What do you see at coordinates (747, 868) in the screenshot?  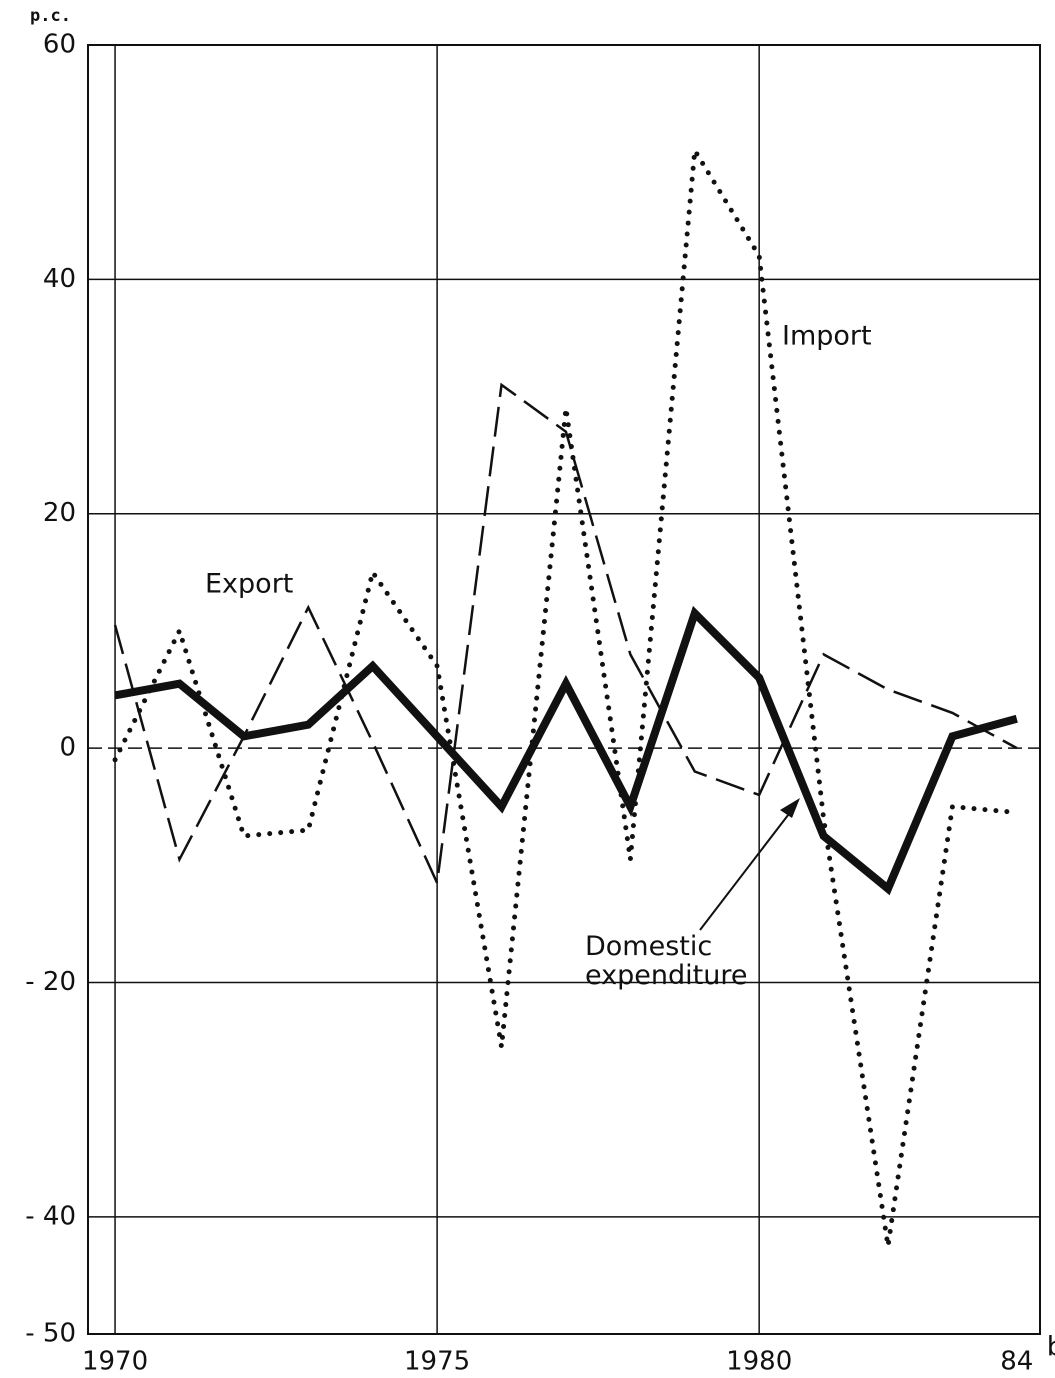 I see `annotation-arrow` at bounding box center [747, 868].